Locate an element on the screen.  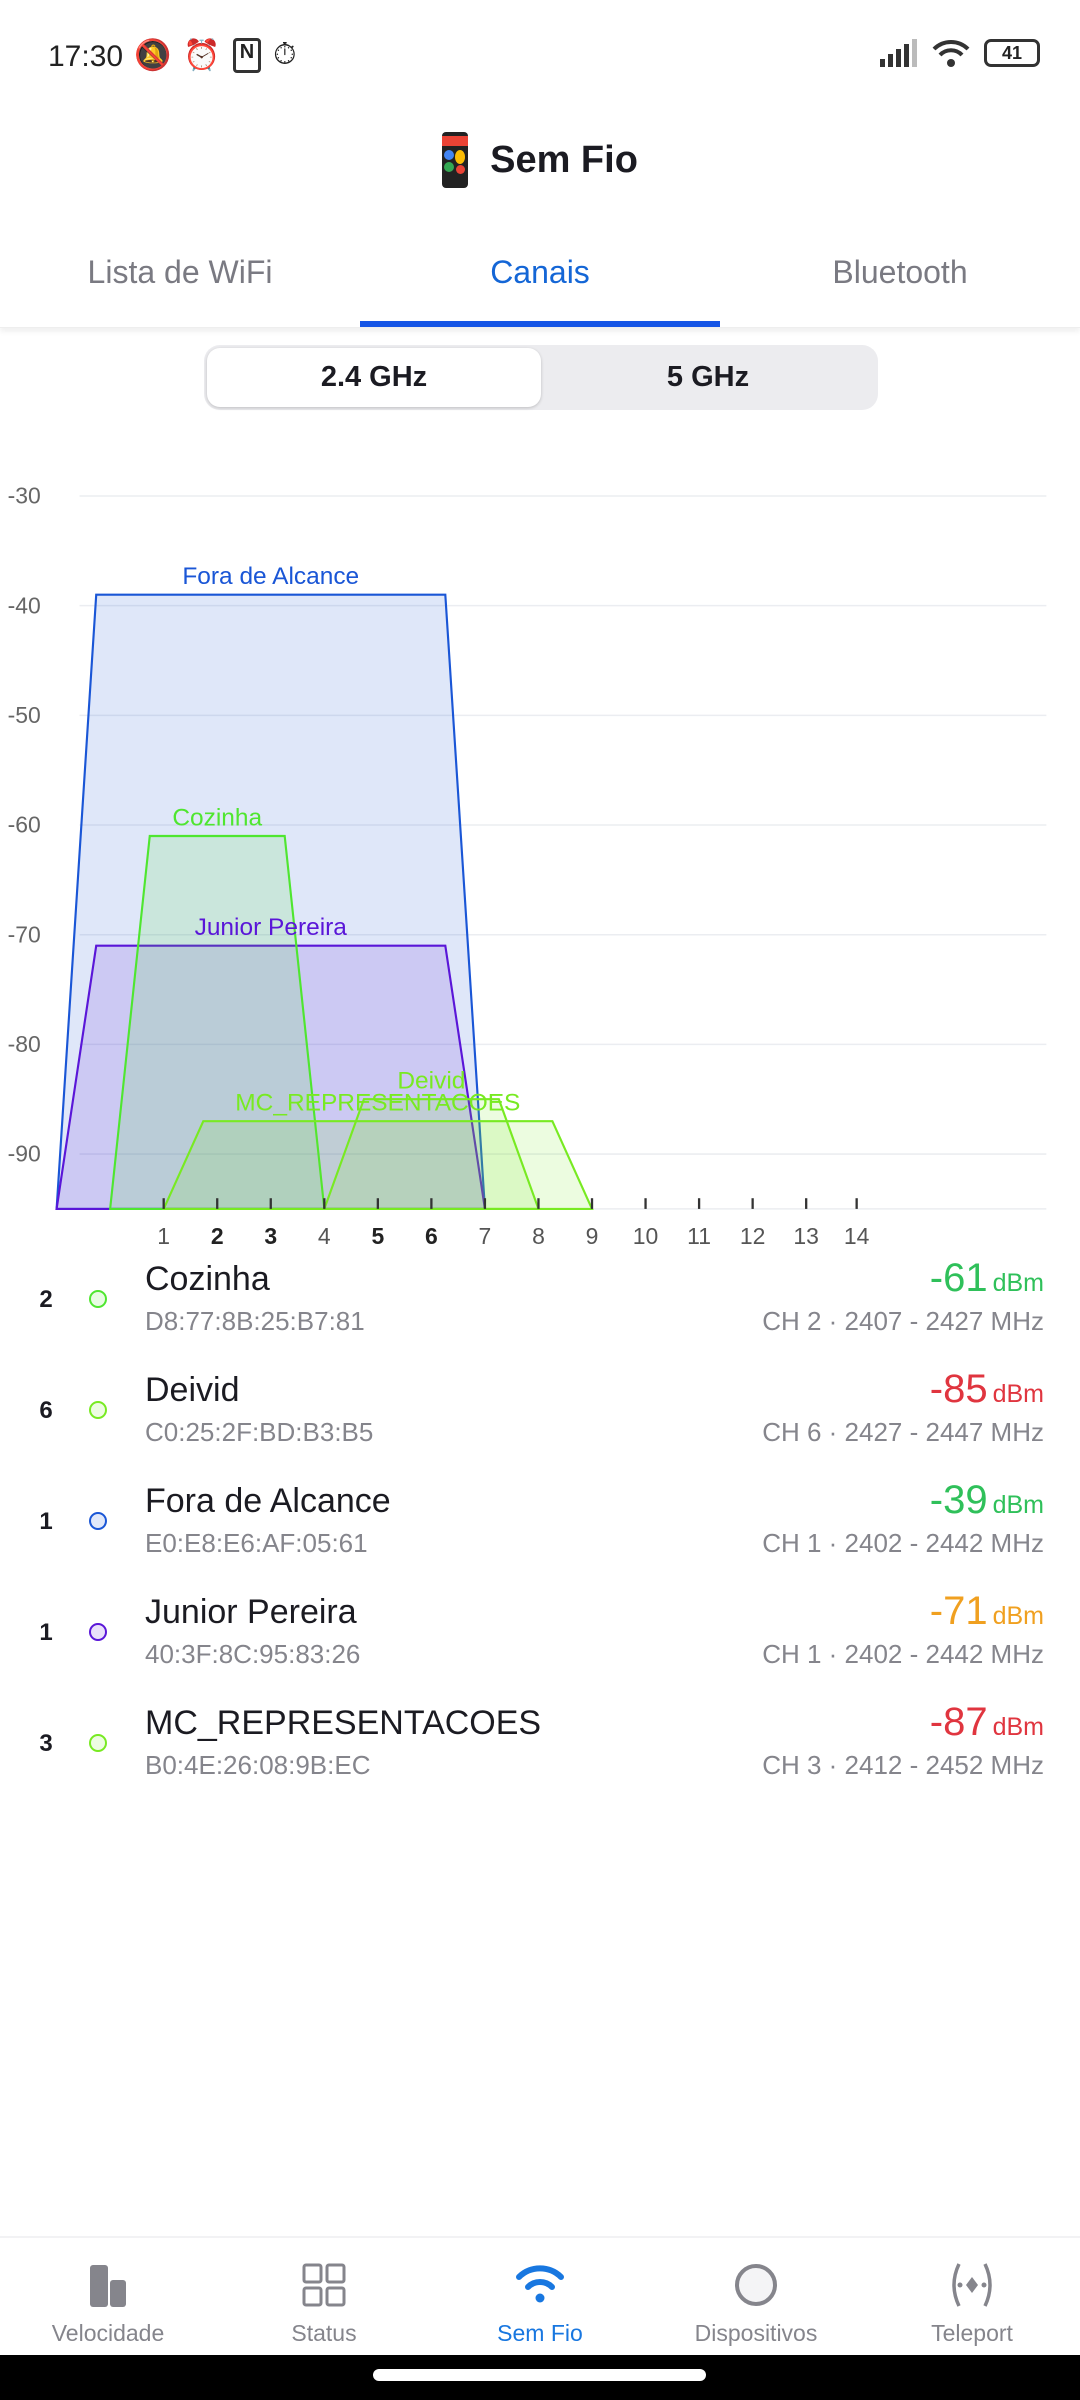
signal-value: -87 is located at coordinates (958, 1722).